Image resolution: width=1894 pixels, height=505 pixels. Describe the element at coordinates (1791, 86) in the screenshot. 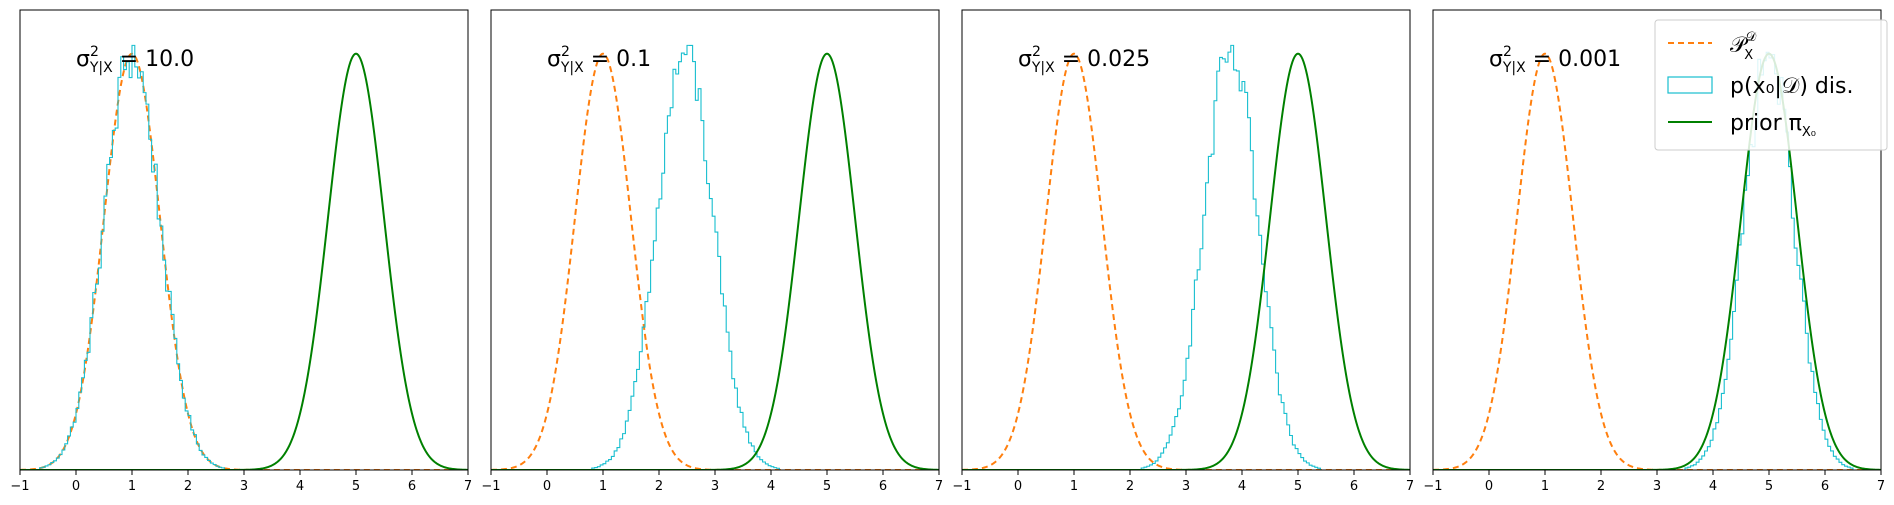

I see `legend-label-posterior-hist: p(x₀|𝒟) dis.` at that location.